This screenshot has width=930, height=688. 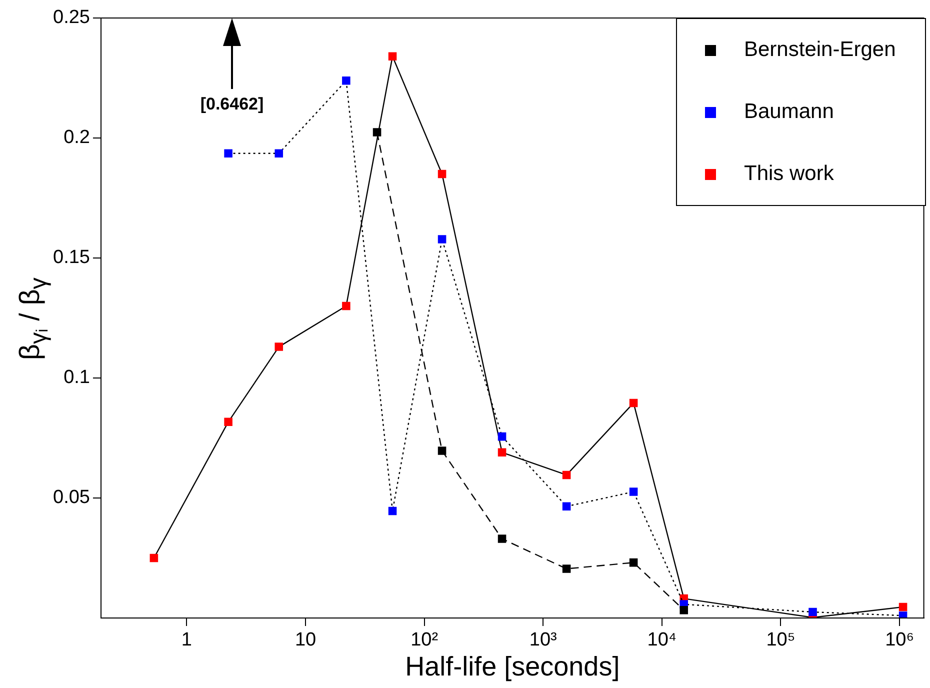 What do you see at coordinates (232, 104) in the screenshot?
I see `annotation: [0.6462]` at bounding box center [232, 104].